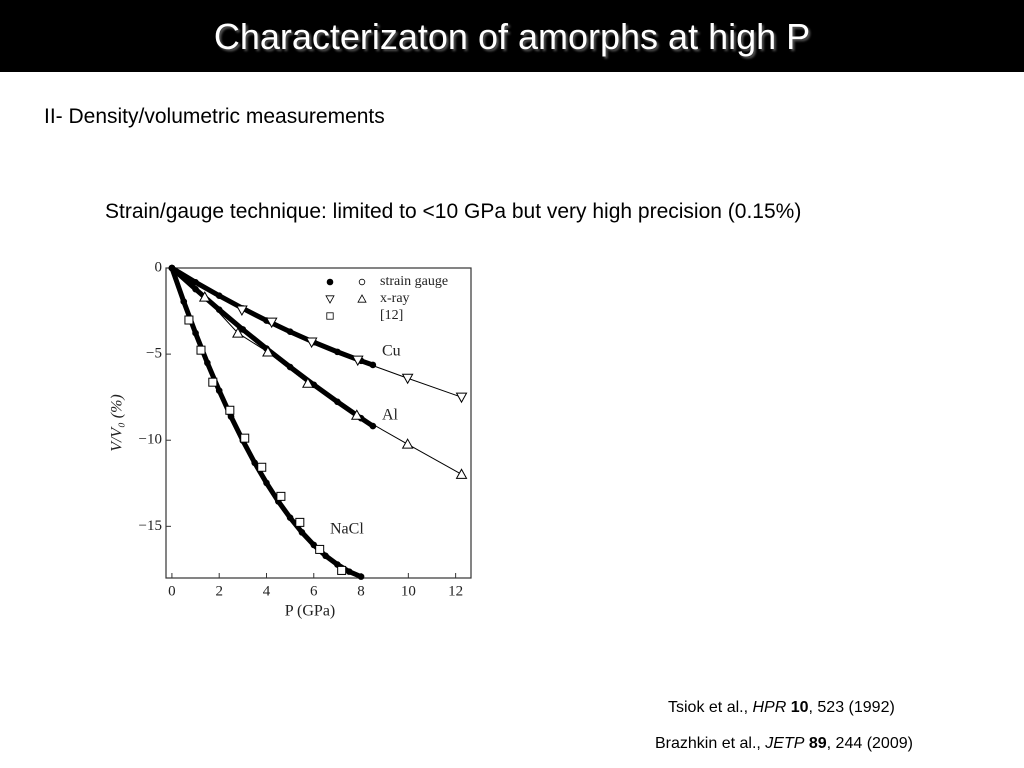 The image size is (1024, 768). Describe the element at coordinates (219, 591) in the screenshot. I see `x-tick-label: 2` at that location.